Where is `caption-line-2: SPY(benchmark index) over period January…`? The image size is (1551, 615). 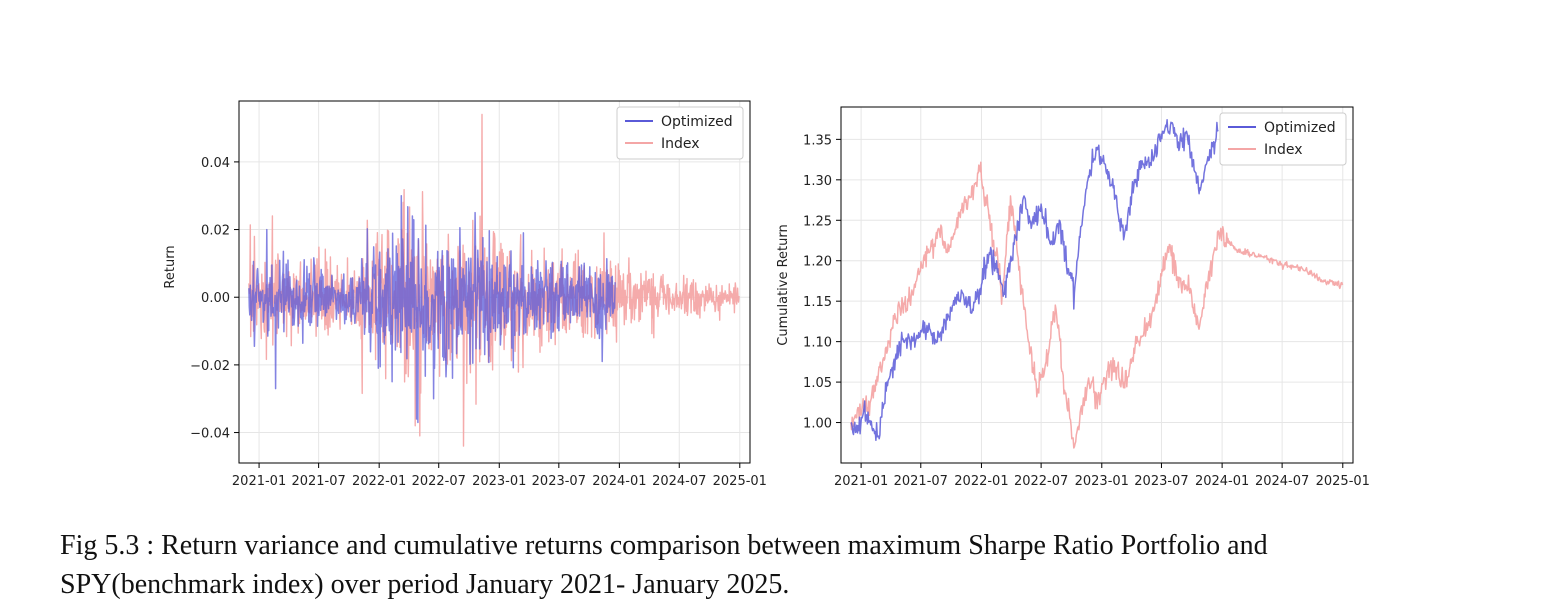
caption-line-2: SPY(benchmark index) over period January… is located at coordinates (425, 584).